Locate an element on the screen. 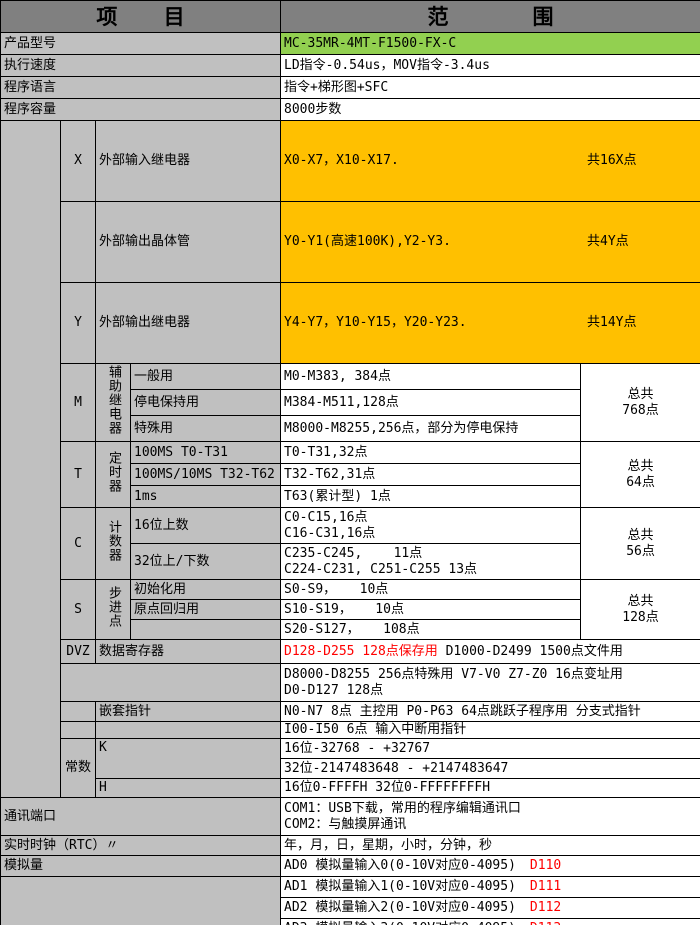 The width and height of the screenshot is (700, 925). pointer-code-blank2 is located at coordinates (78, 730).